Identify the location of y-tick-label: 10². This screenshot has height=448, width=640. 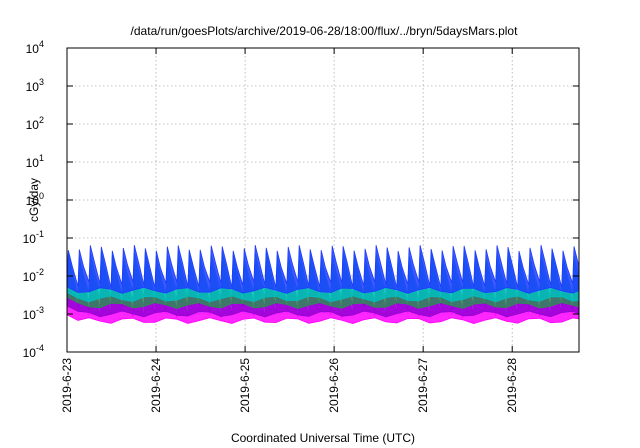
(35, 123).